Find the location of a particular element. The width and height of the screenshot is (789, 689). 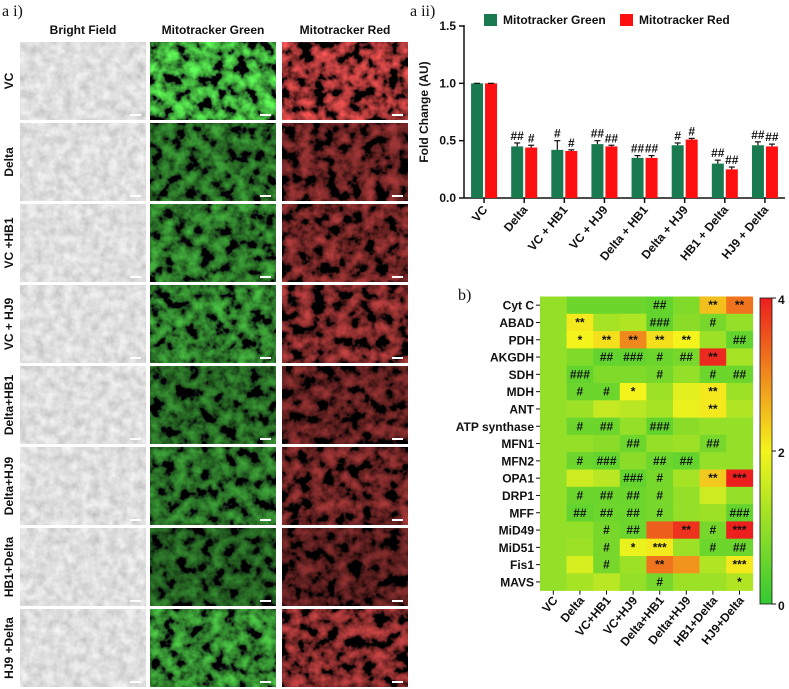

panel-label: a ii) is located at coordinates (422, 11).